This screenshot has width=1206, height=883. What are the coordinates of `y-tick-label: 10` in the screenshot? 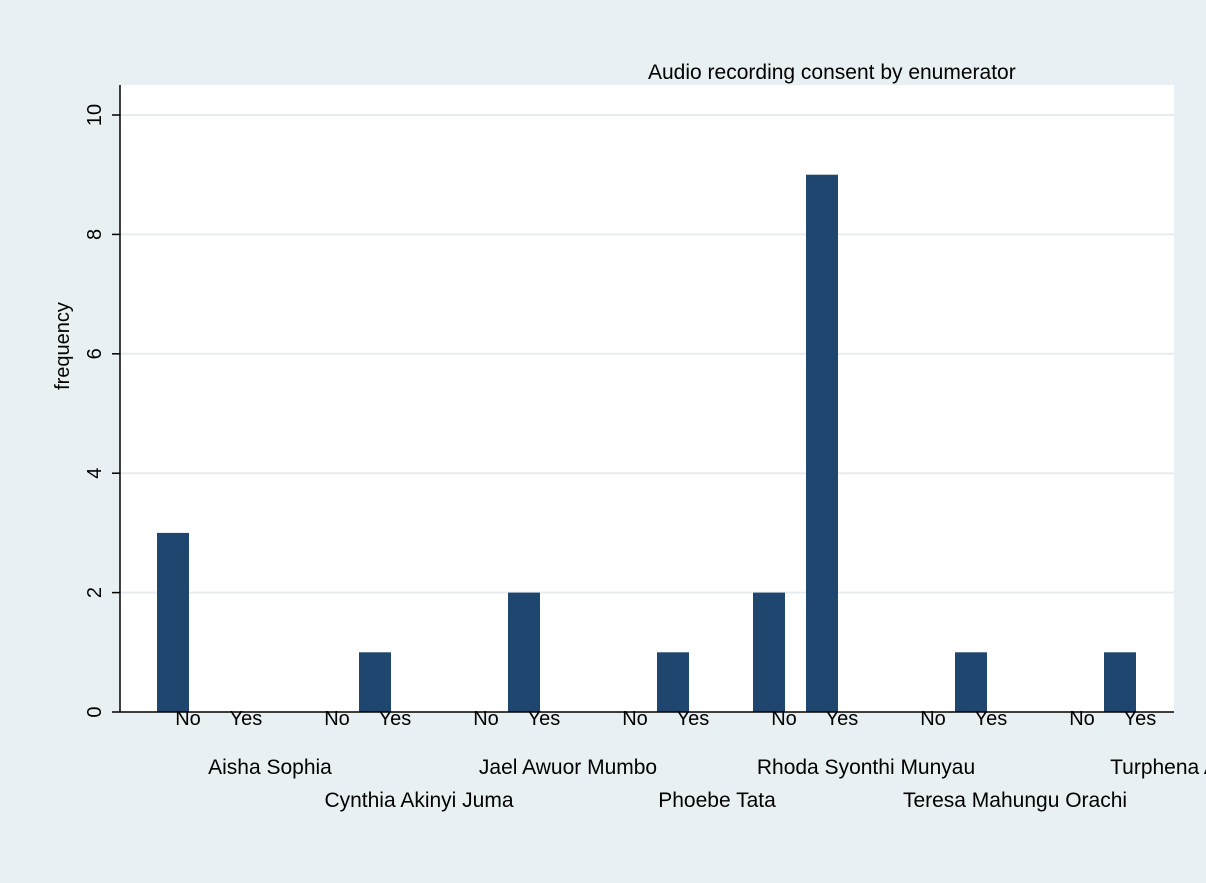 It's located at (95, 115).